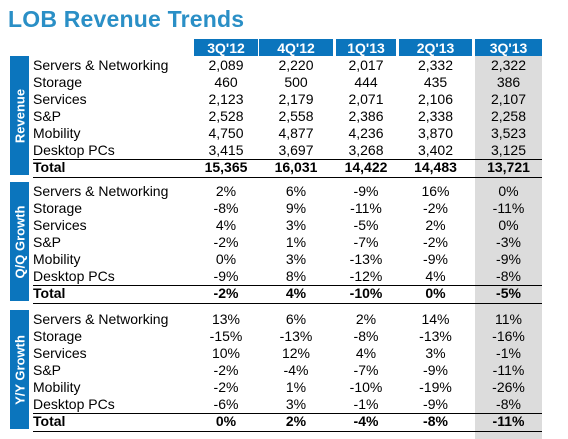 The width and height of the screenshot is (568, 439). Describe the element at coordinates (296, 167) in the screenshot. I see `table-cell: 16,031` at that location.